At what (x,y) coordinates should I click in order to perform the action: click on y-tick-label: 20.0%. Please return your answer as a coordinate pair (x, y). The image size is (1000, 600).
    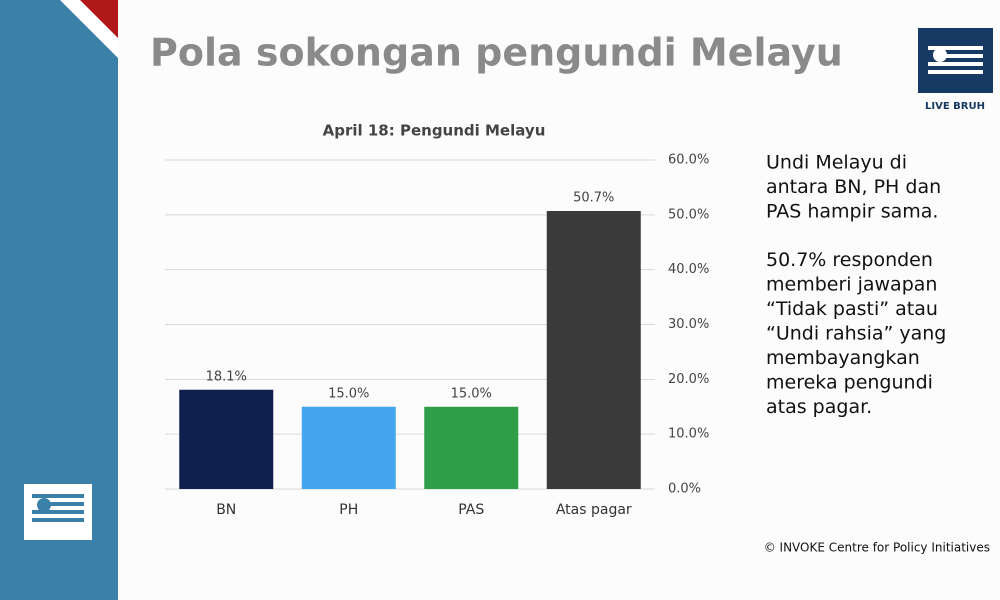
    Looking at the image, I should click on (688, 379).